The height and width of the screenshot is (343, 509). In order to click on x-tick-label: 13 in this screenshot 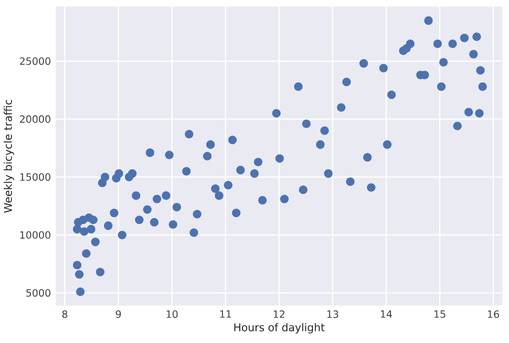, I will do `click(332, 314)`.